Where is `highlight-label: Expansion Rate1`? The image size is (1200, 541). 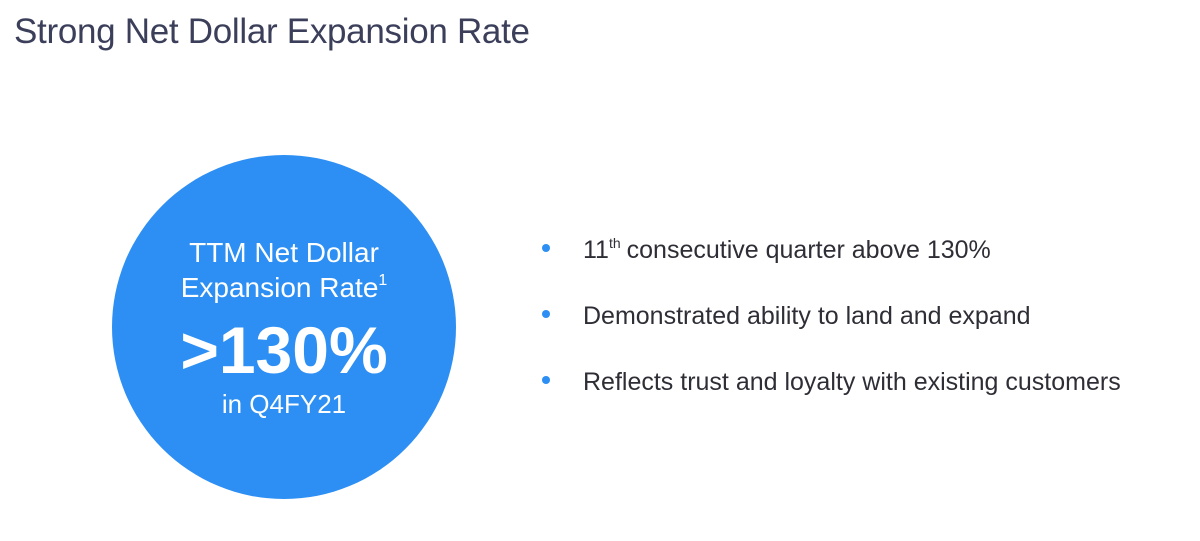
highlight-label: Expansion Rate1 is located at coordinates (284, 288).